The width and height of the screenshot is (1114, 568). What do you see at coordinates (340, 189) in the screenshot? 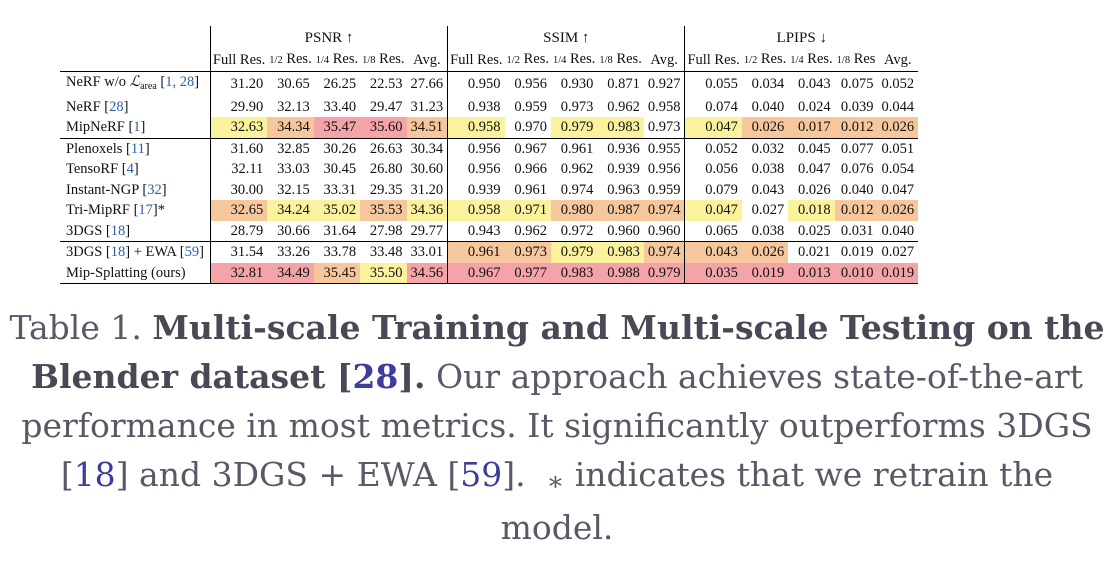
I see `value-cell: 33.31` at bounding box center [340, 189].